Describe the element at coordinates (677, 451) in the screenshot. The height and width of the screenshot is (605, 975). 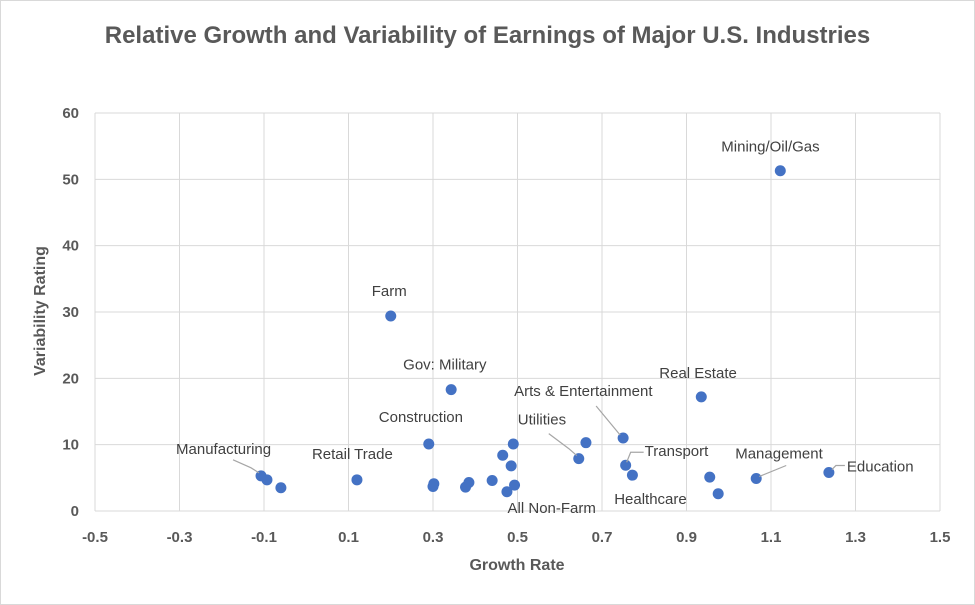
I see `point-label: Transport` at that location.